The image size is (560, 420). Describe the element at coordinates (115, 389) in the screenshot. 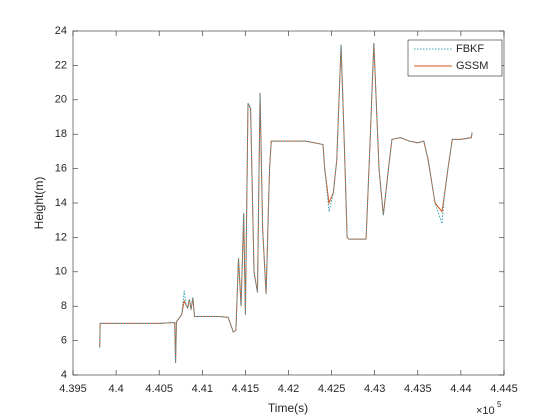

I see `x-tick-label: 4.4` at that location.